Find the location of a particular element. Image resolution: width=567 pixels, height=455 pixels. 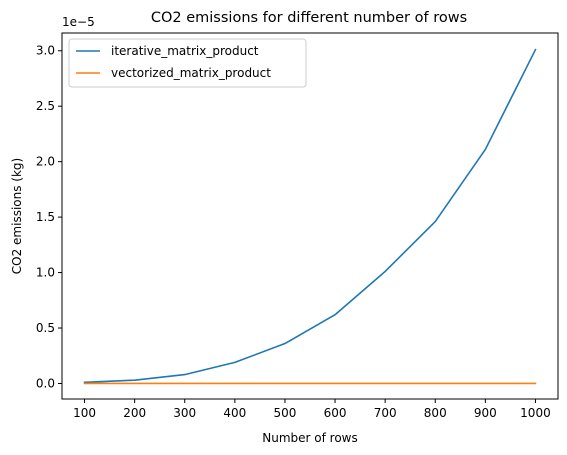

x-tick-label: 700 is located at coordinates (385, 413).